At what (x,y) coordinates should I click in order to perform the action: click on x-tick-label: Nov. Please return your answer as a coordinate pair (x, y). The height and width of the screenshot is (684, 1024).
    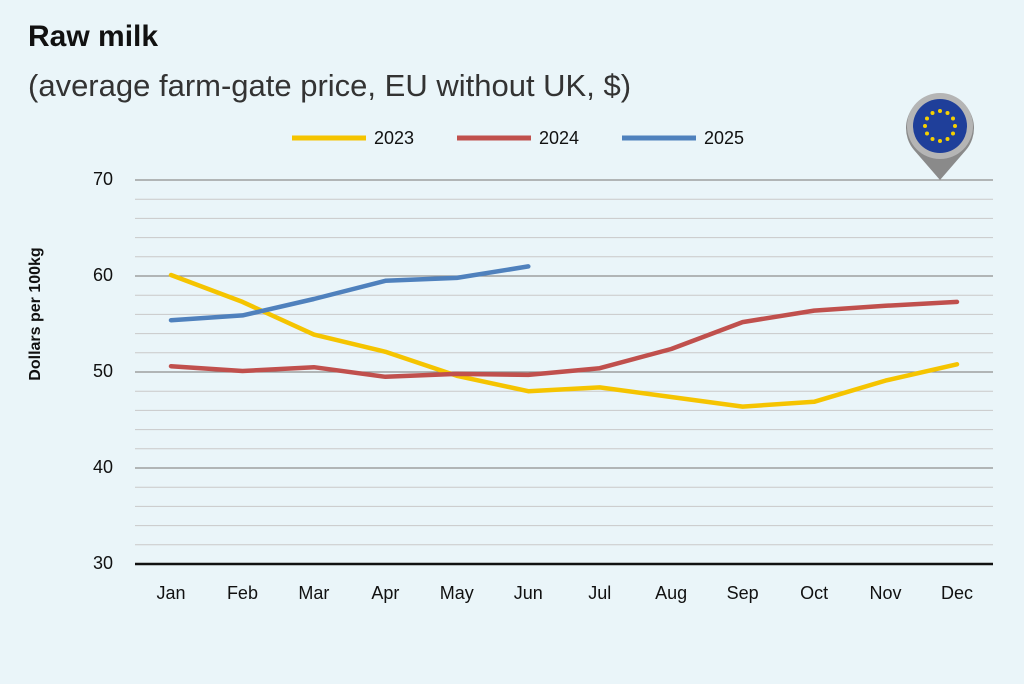
    Looking at the image, I should click on (886, 593).